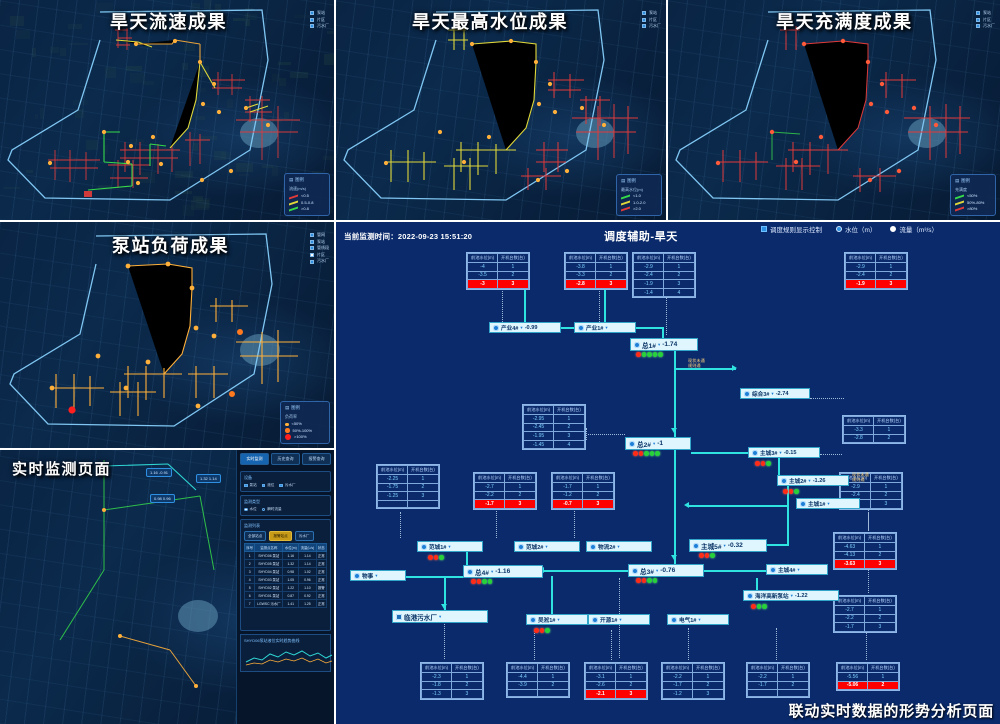  I want to click on device-option: 污水厂, so click(287, 485).